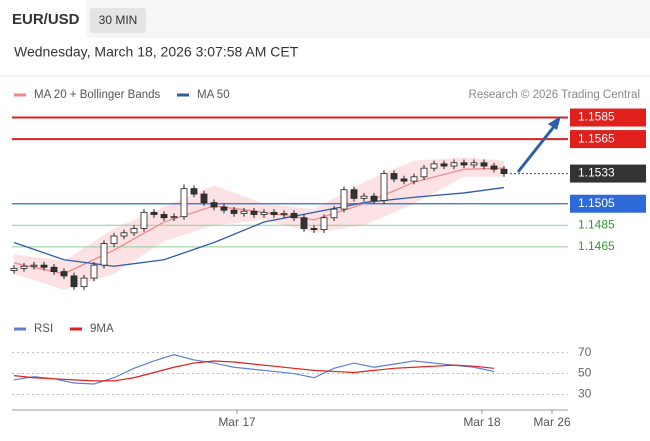  I want to click on x-tick-label: Mar 17, so click(237, 422).